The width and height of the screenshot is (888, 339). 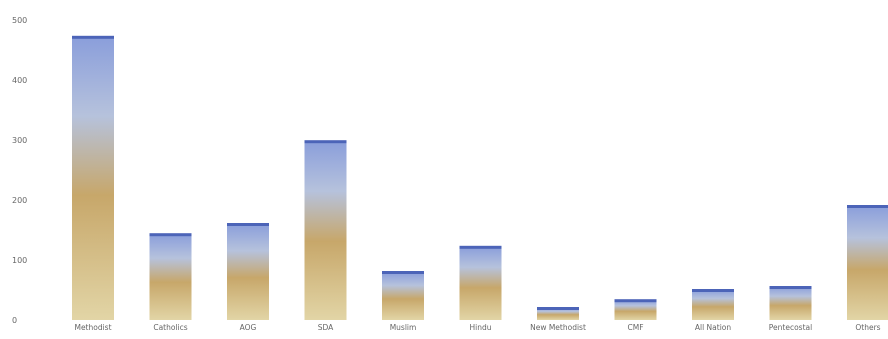 I want to click on bar-methodist, so click(x=93, y=178).